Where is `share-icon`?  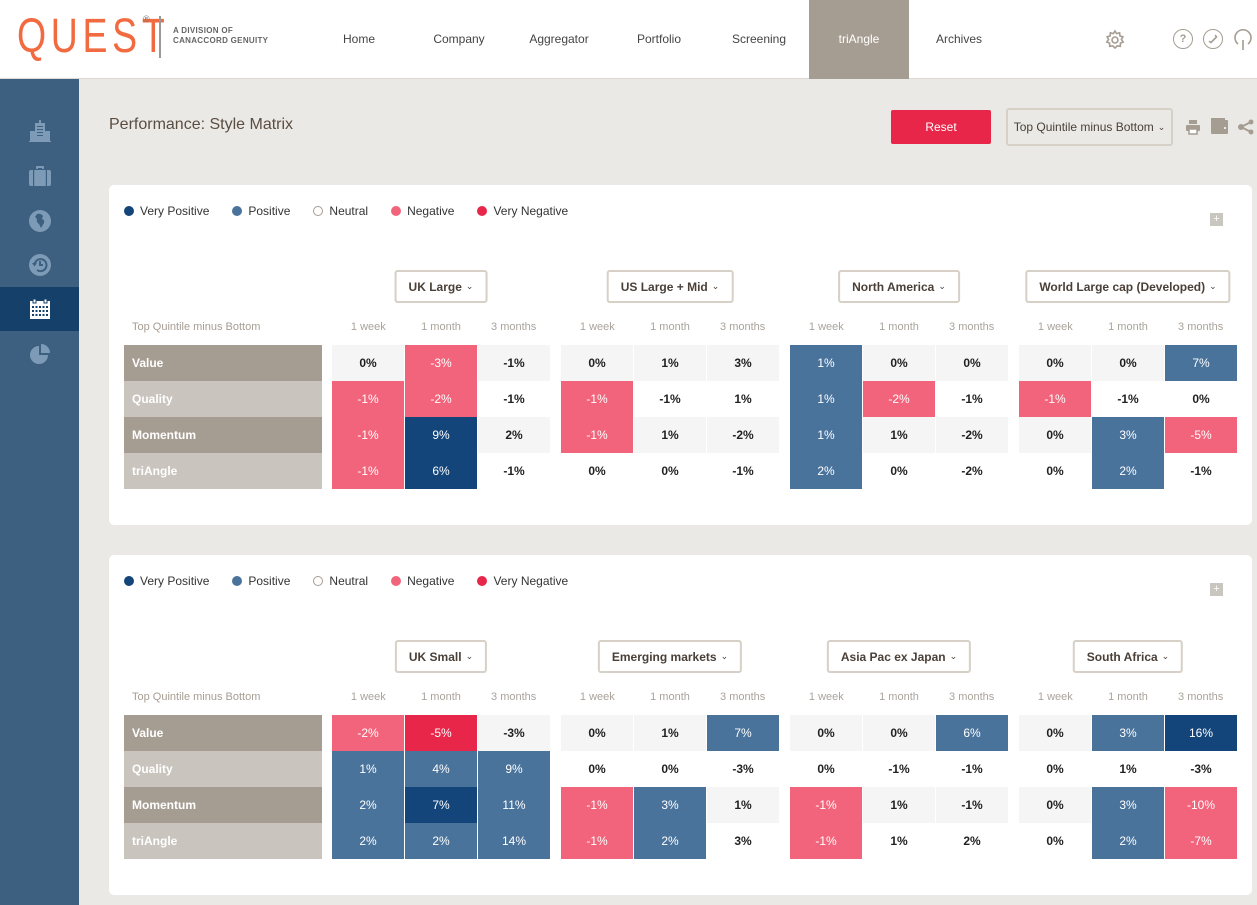
share-icon is located at coordinates (1246, 127).